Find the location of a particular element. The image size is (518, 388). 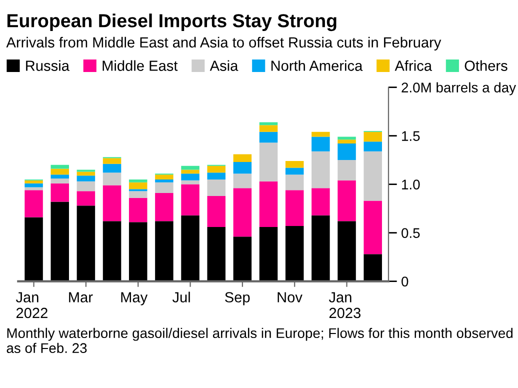

legend-label: North America is located at coordinates (317, 65).